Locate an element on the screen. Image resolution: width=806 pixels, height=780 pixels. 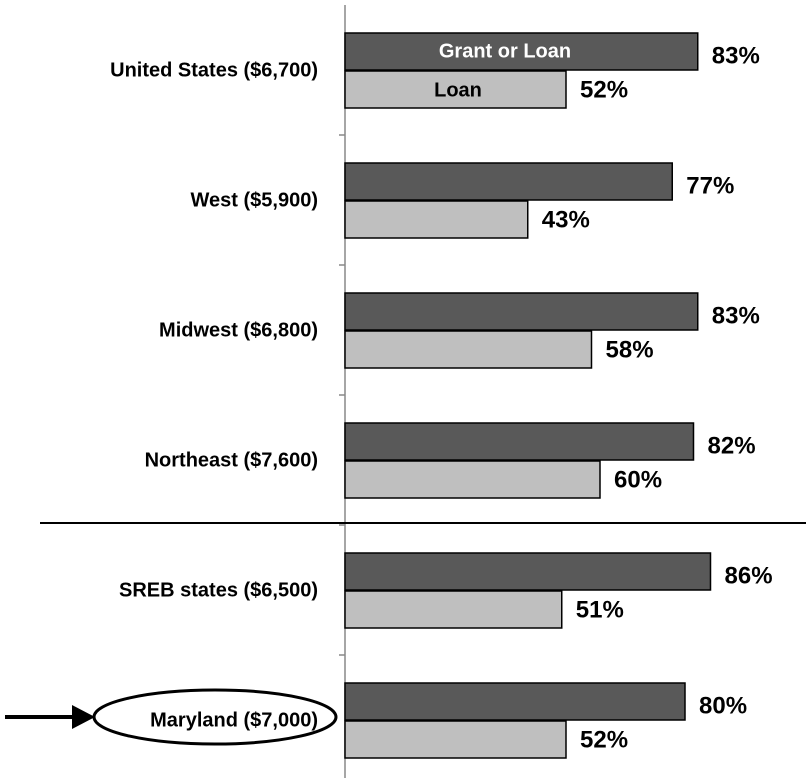
category-label: Maryland ($7,000) is located at coordinates (234, 720).